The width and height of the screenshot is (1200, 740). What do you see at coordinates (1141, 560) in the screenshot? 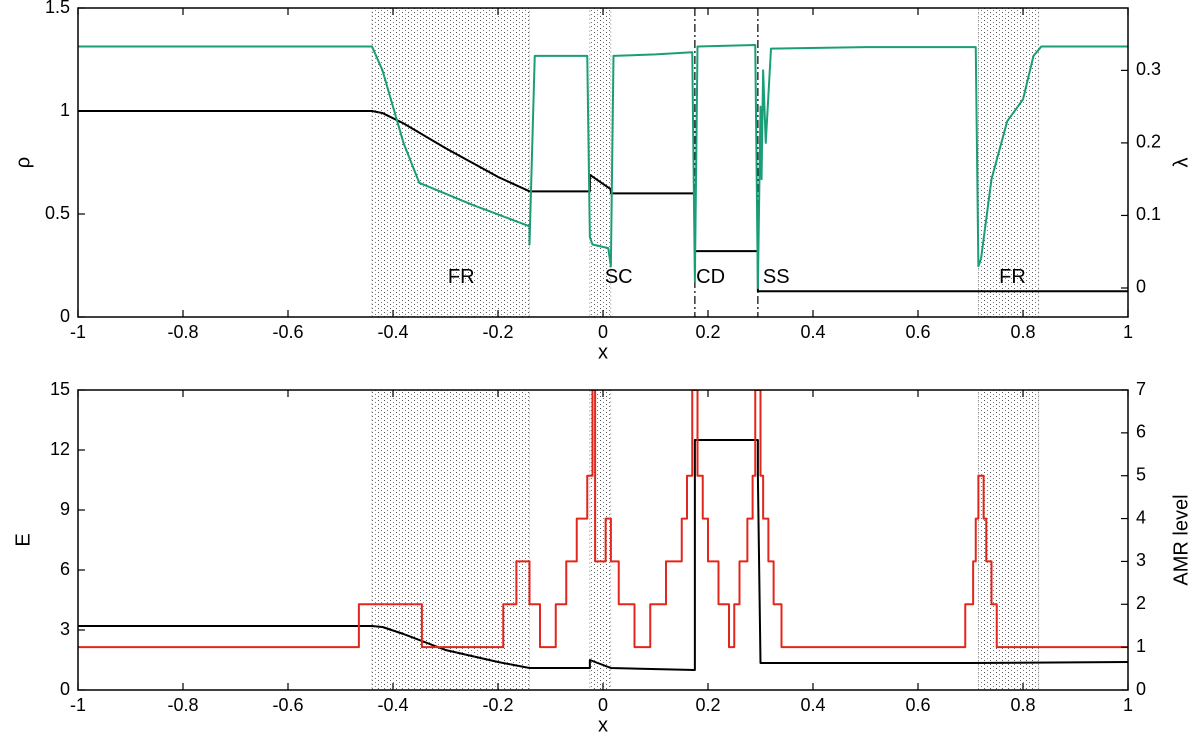
I see `y2-tick-label: 3` at bounding box center [1141, 560].